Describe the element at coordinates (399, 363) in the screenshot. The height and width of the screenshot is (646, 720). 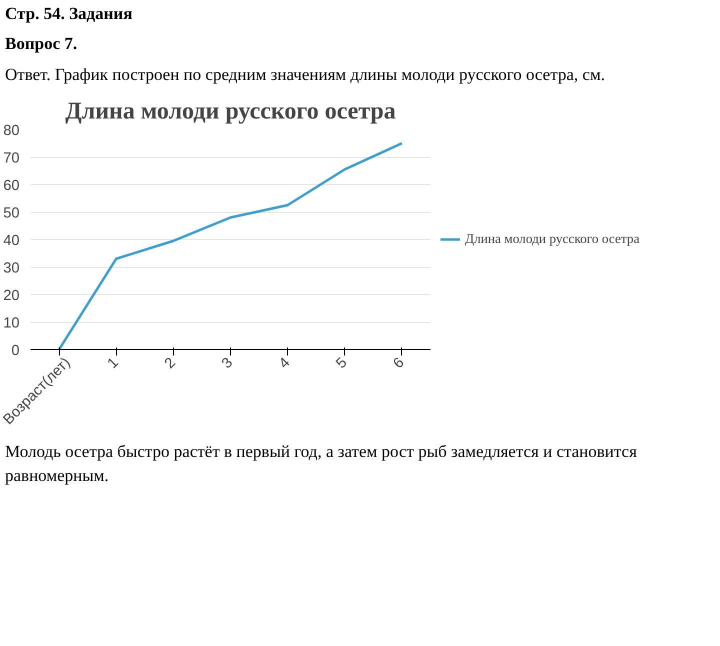
I see `x-tick-label: 6` at that location.